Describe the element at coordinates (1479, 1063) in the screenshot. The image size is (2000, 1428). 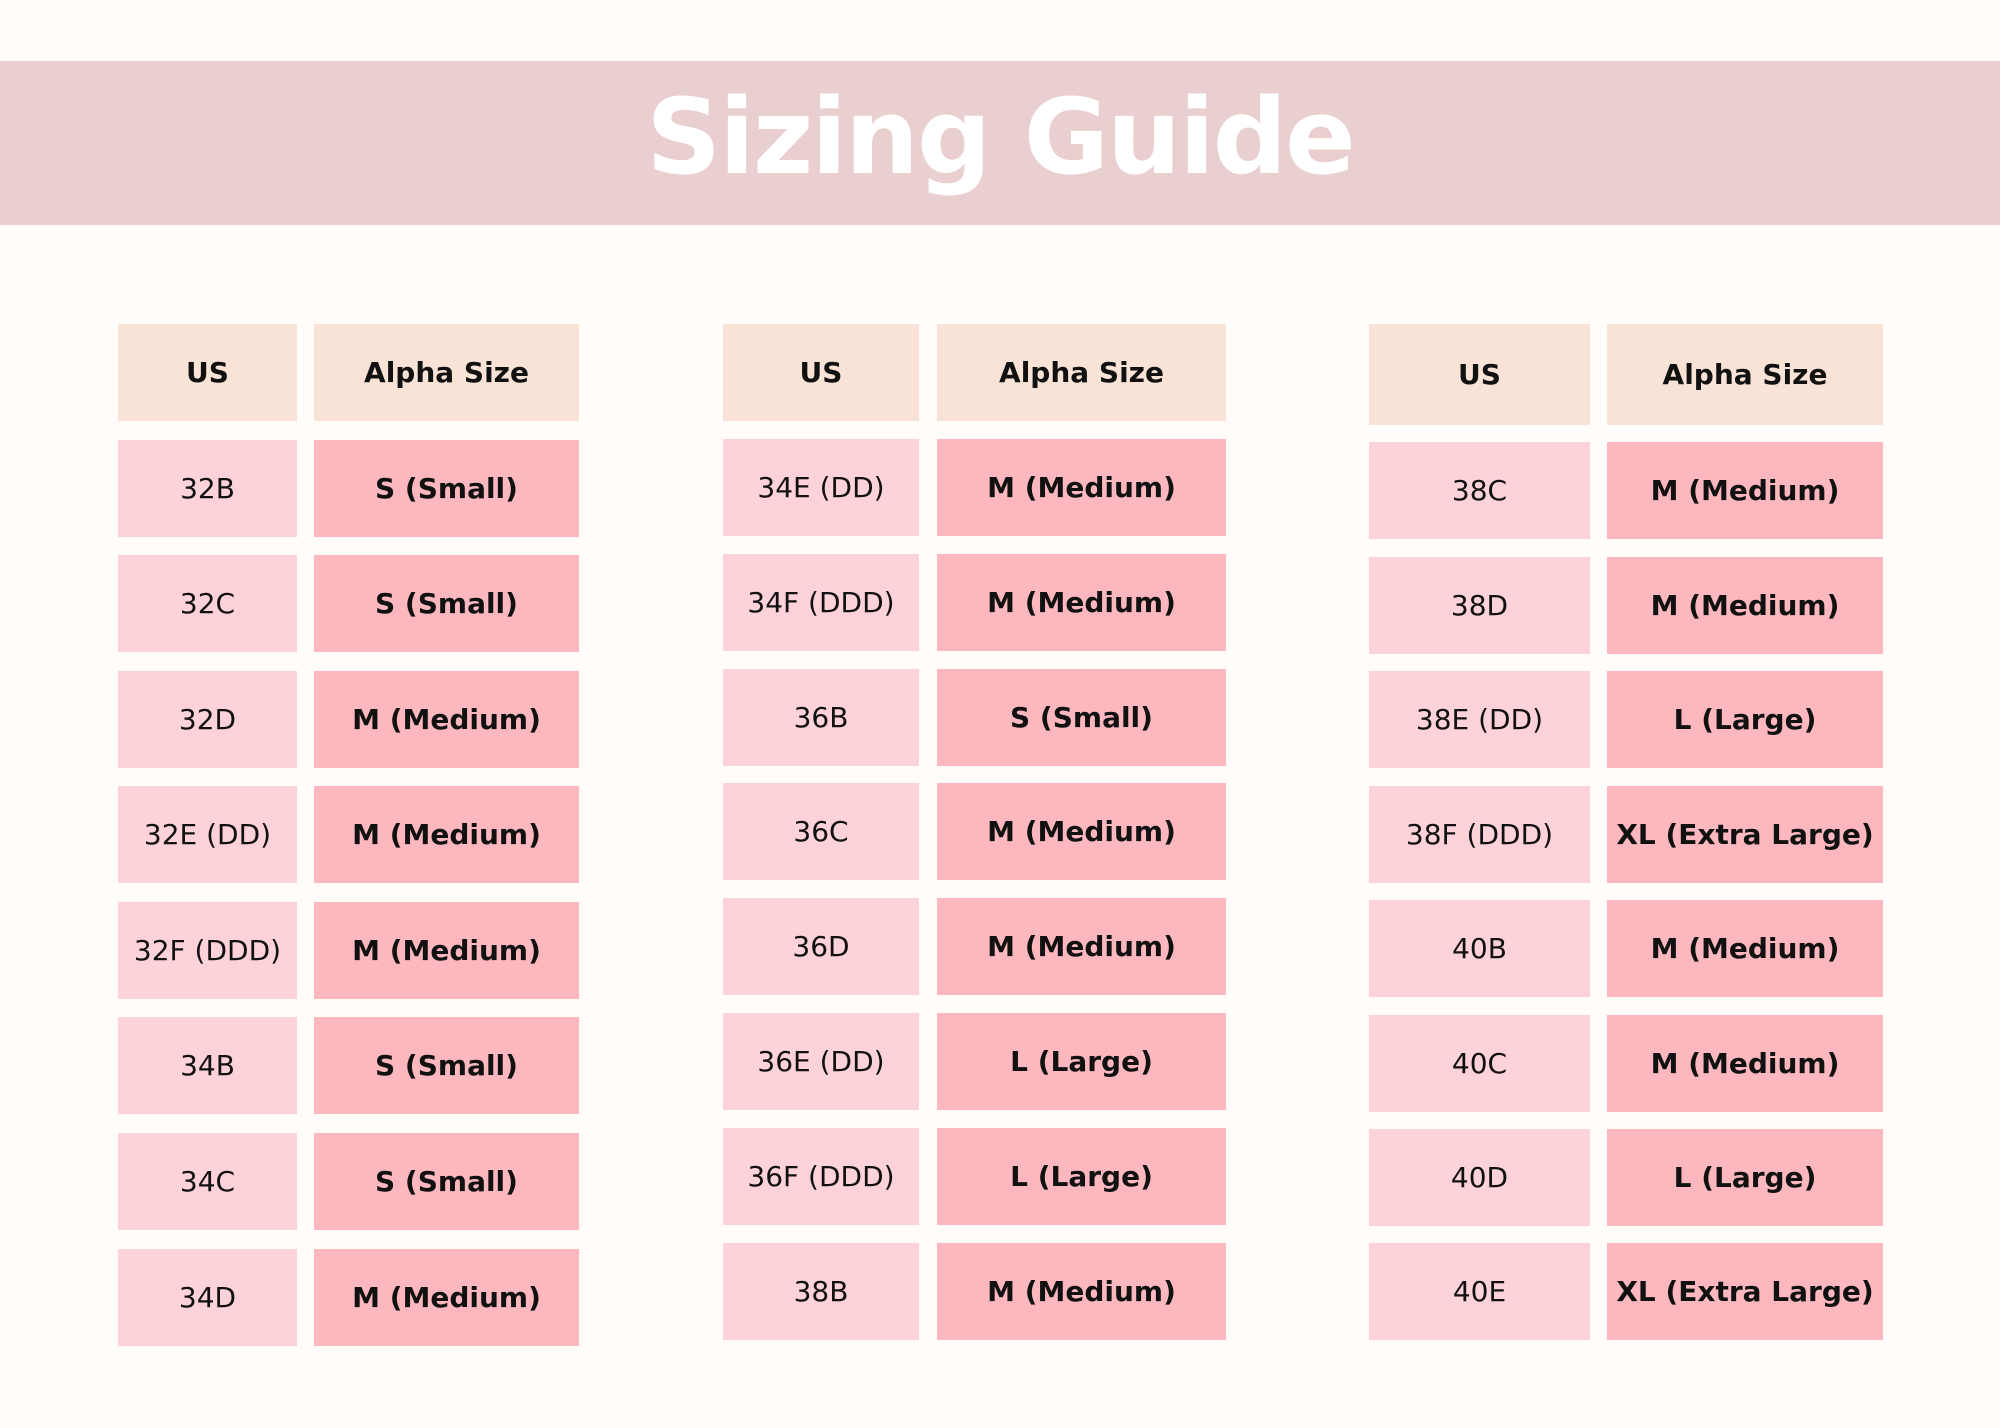
I see `us-size-cell: 40C` at that location.